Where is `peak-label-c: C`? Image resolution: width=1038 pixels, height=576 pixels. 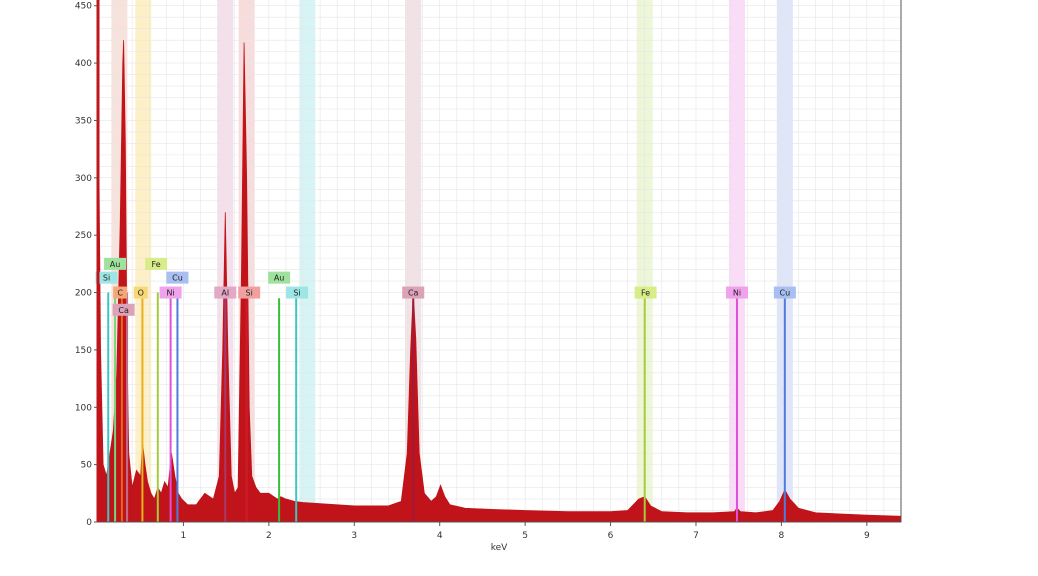
peak-label-c: C is located at coordinates (120, 293).